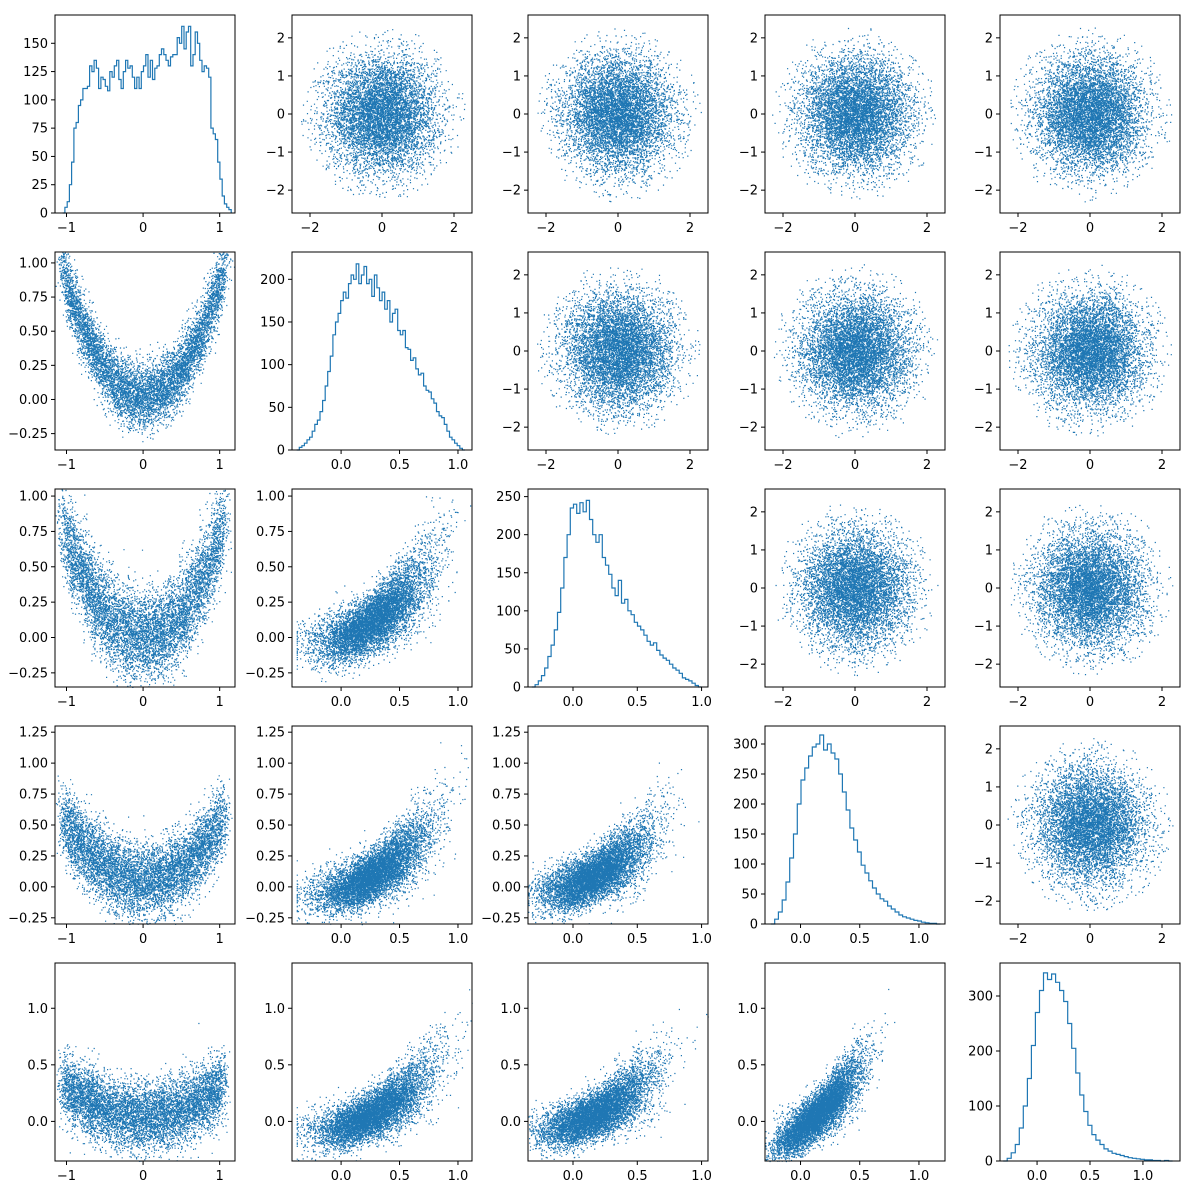 This screenshot has width=1200, height=1200. I want to click on subplot-r3-c4: −2 0 2 −2 −1 0 1 2, so click(1077, 836).